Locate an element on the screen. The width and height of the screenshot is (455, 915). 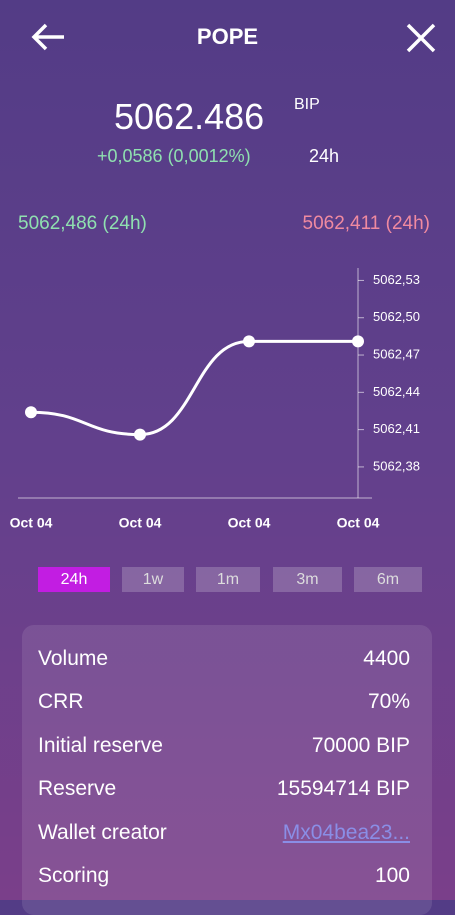
stat-value: 100 is located at coordinates (392, 875).